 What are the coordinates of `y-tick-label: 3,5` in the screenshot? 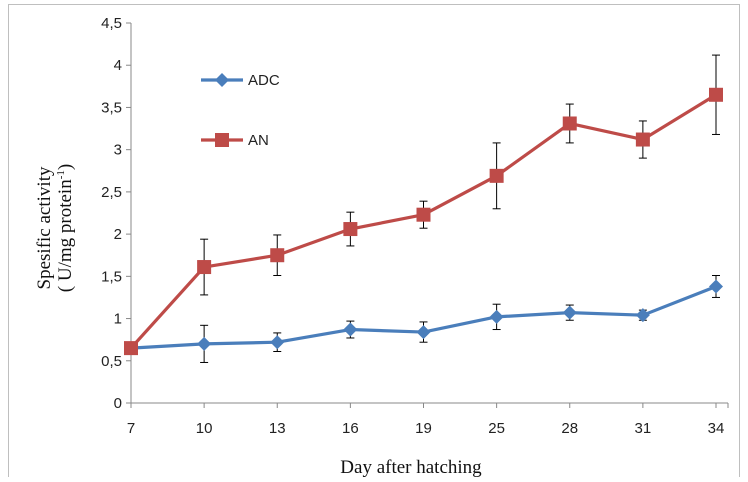 It's located at (111, 107).